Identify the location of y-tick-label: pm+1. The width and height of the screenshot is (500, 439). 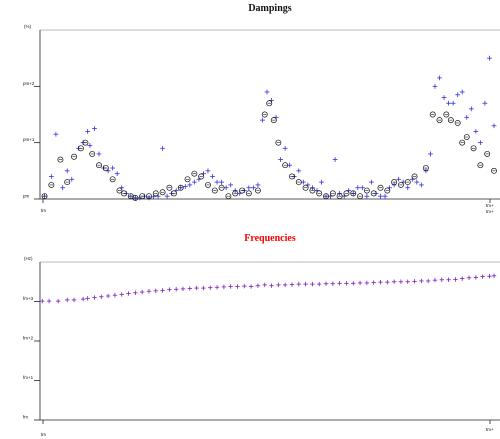
(29, 139).